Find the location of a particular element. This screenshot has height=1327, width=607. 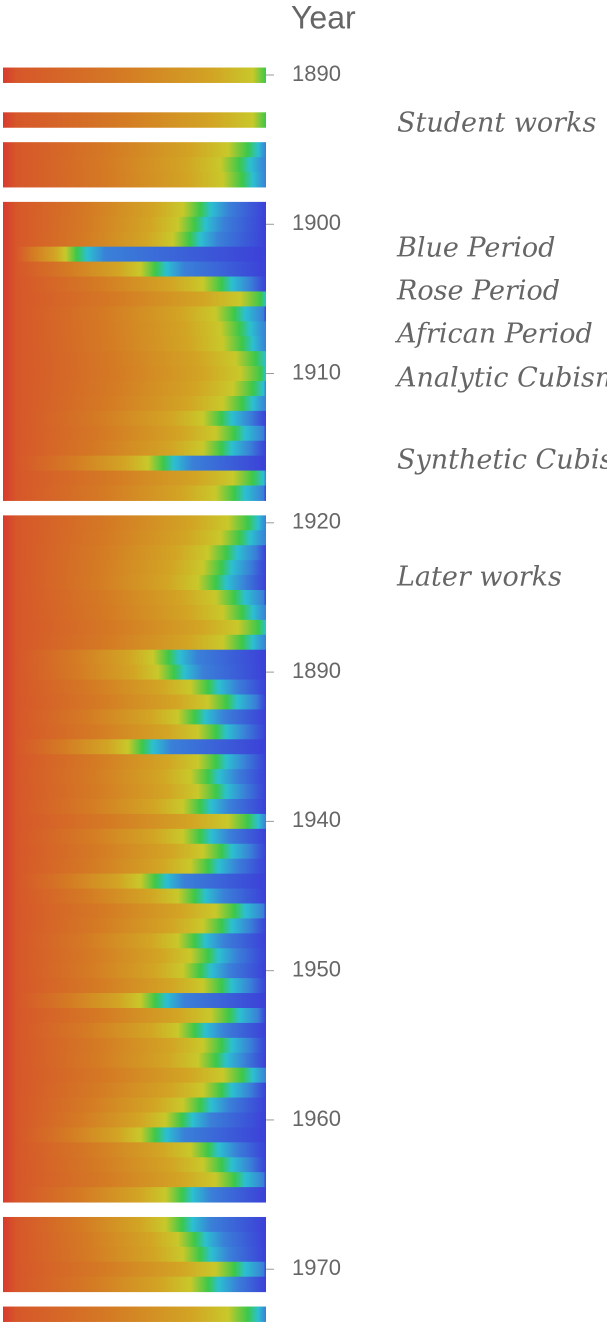

axis-title: Year is located at coordinates (323, 17).